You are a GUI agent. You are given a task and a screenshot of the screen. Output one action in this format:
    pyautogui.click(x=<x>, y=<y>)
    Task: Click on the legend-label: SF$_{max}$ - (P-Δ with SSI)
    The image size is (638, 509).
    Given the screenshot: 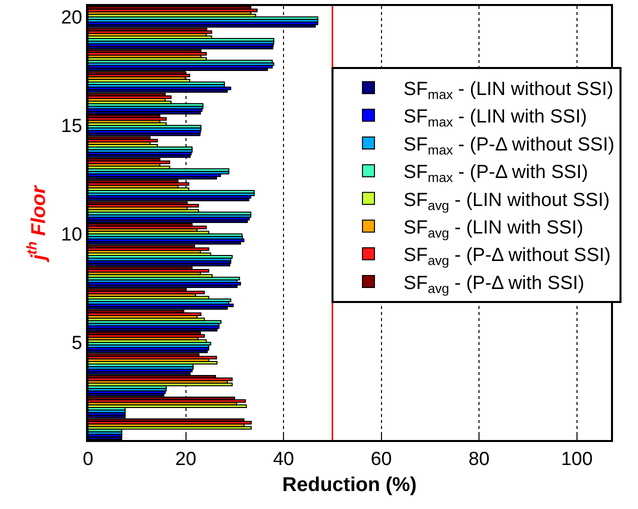 What is the action you would take?
    pyautogui.click(x=495, y=174)
    